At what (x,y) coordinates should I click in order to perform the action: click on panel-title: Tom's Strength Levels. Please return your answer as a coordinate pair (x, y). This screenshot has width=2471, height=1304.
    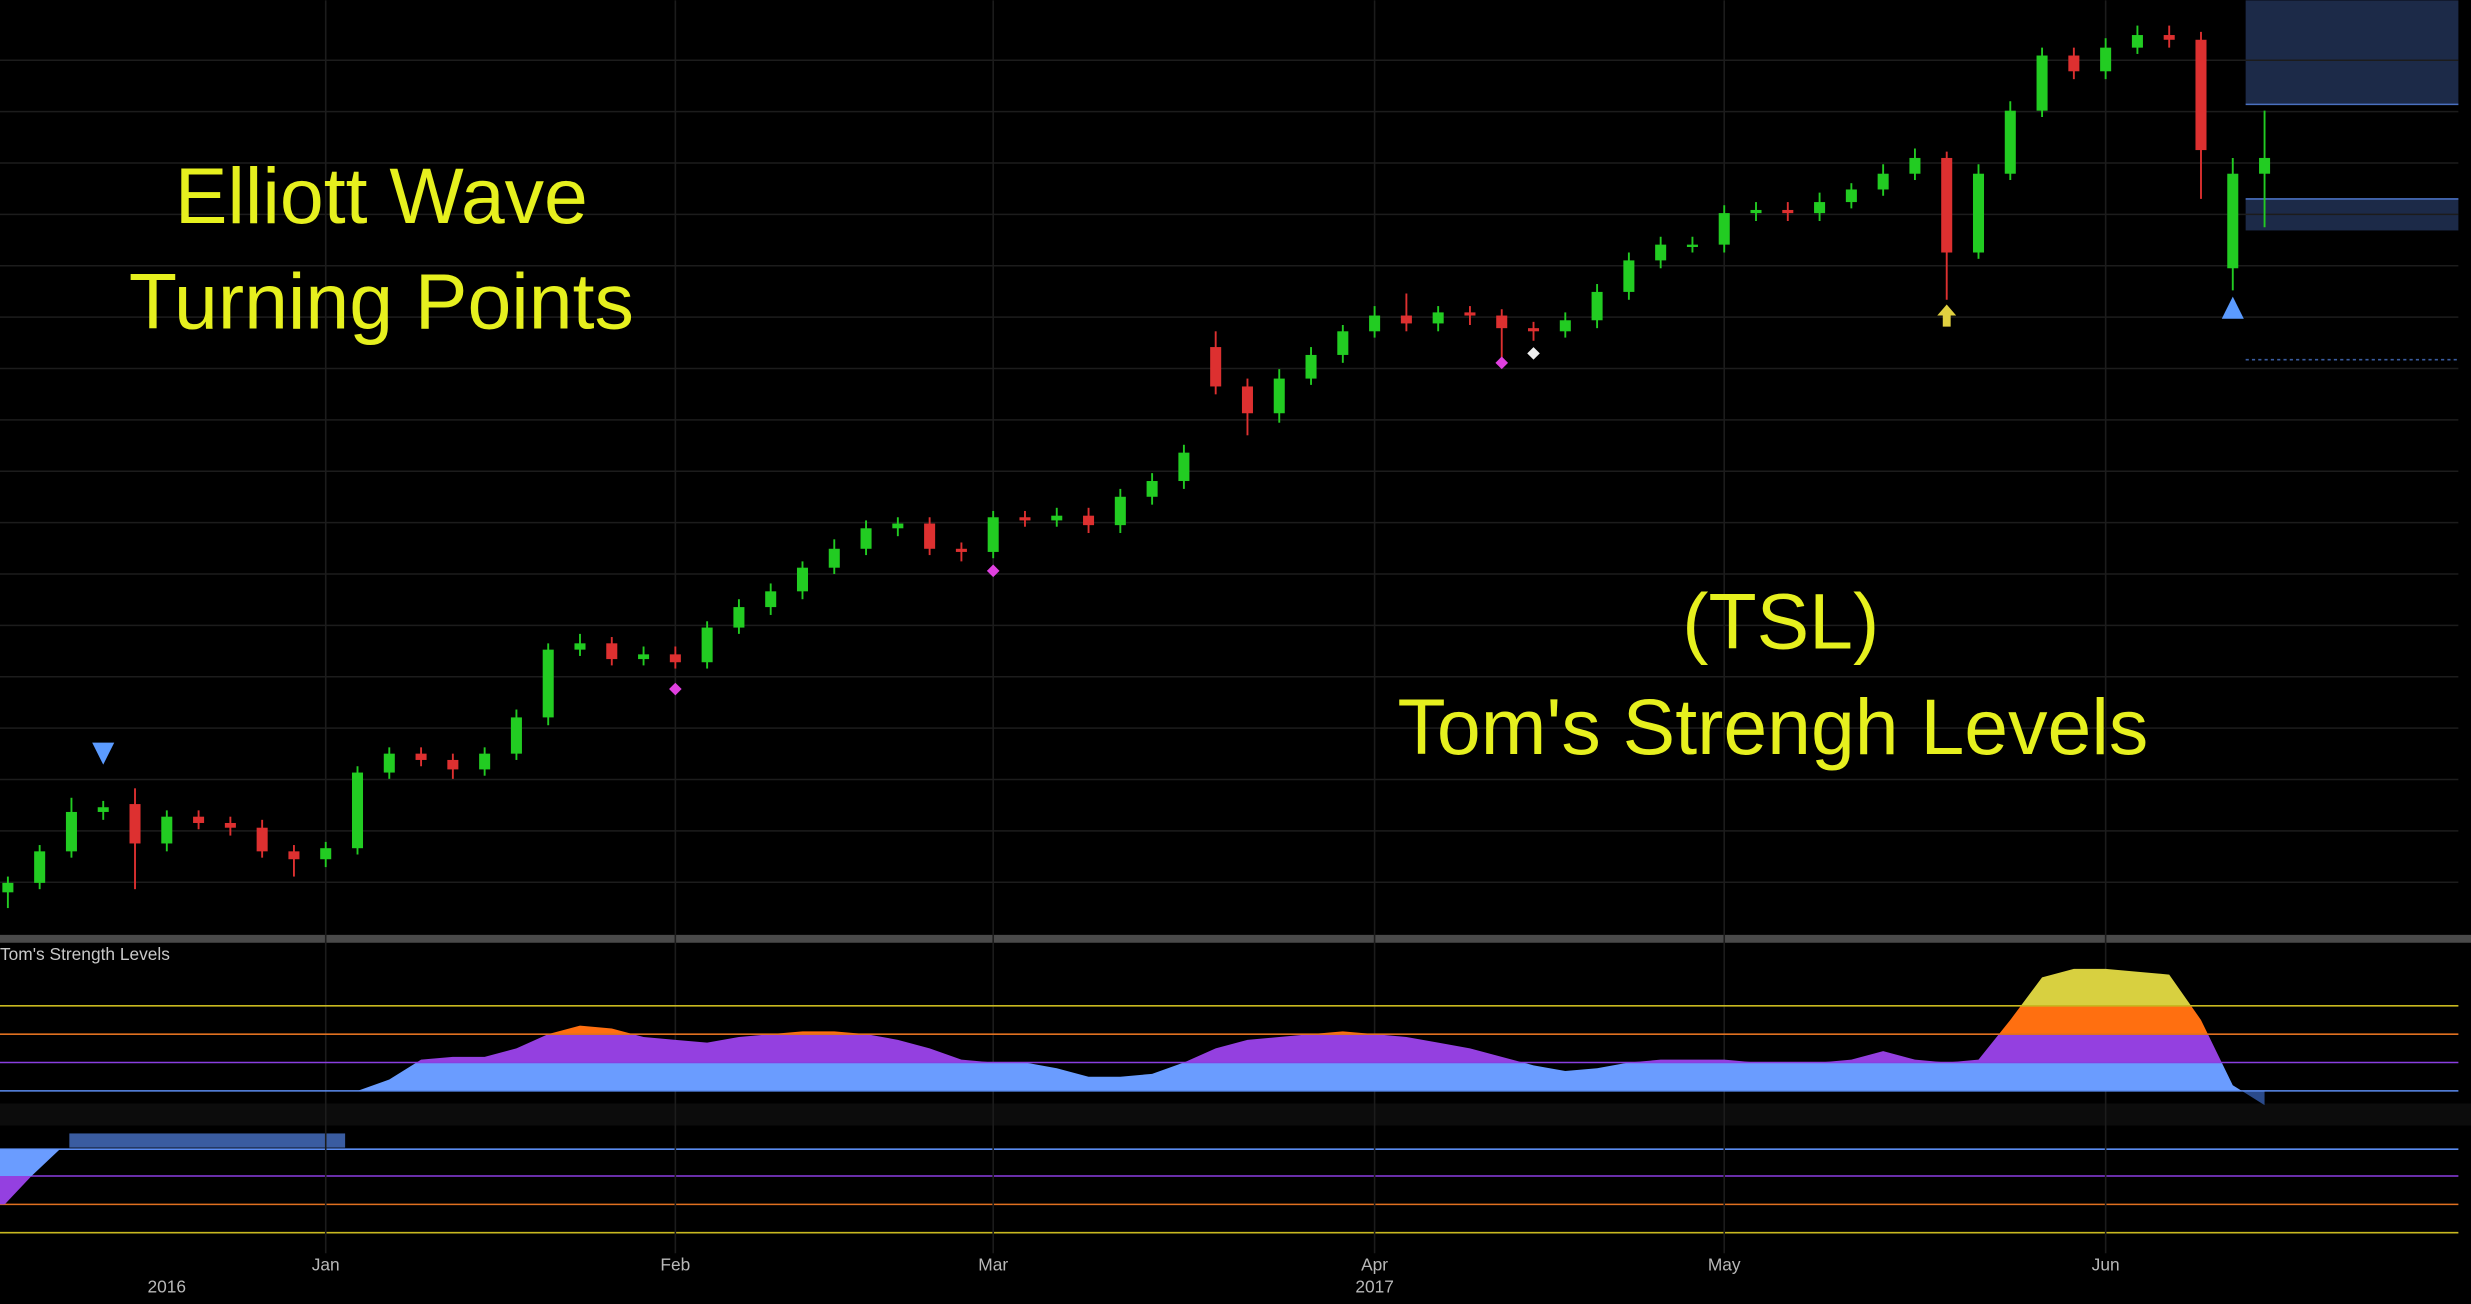
    Looking at the image, I should click on (85, 954).